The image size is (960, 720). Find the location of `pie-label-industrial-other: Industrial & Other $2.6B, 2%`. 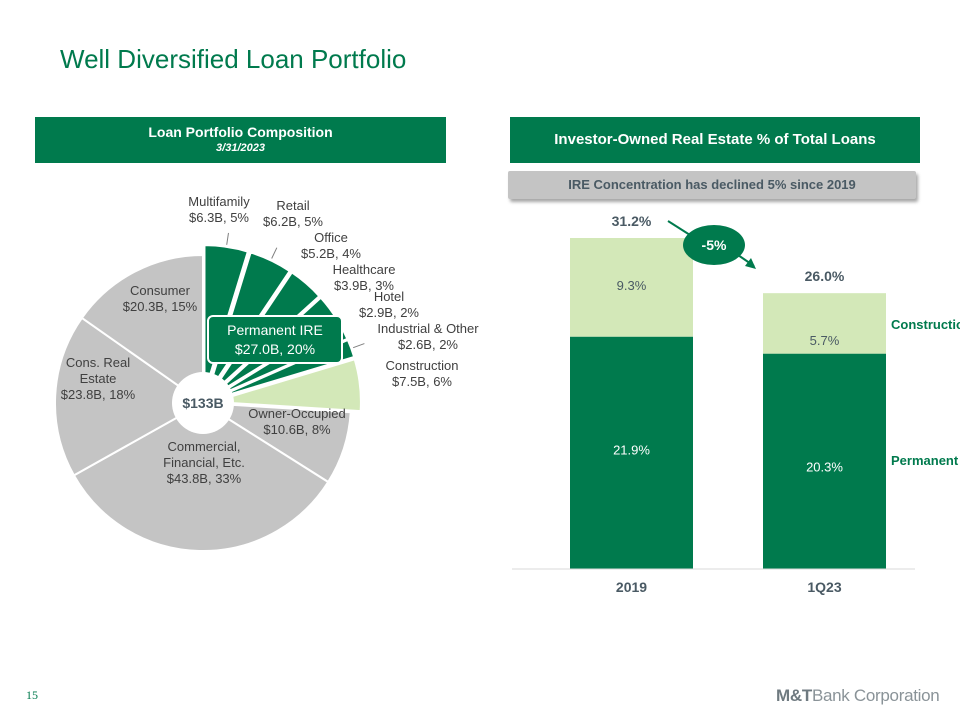

pie-label-industrial-other: Industrial & Other $2.6B, 2% is located at coordinates (428, 336).